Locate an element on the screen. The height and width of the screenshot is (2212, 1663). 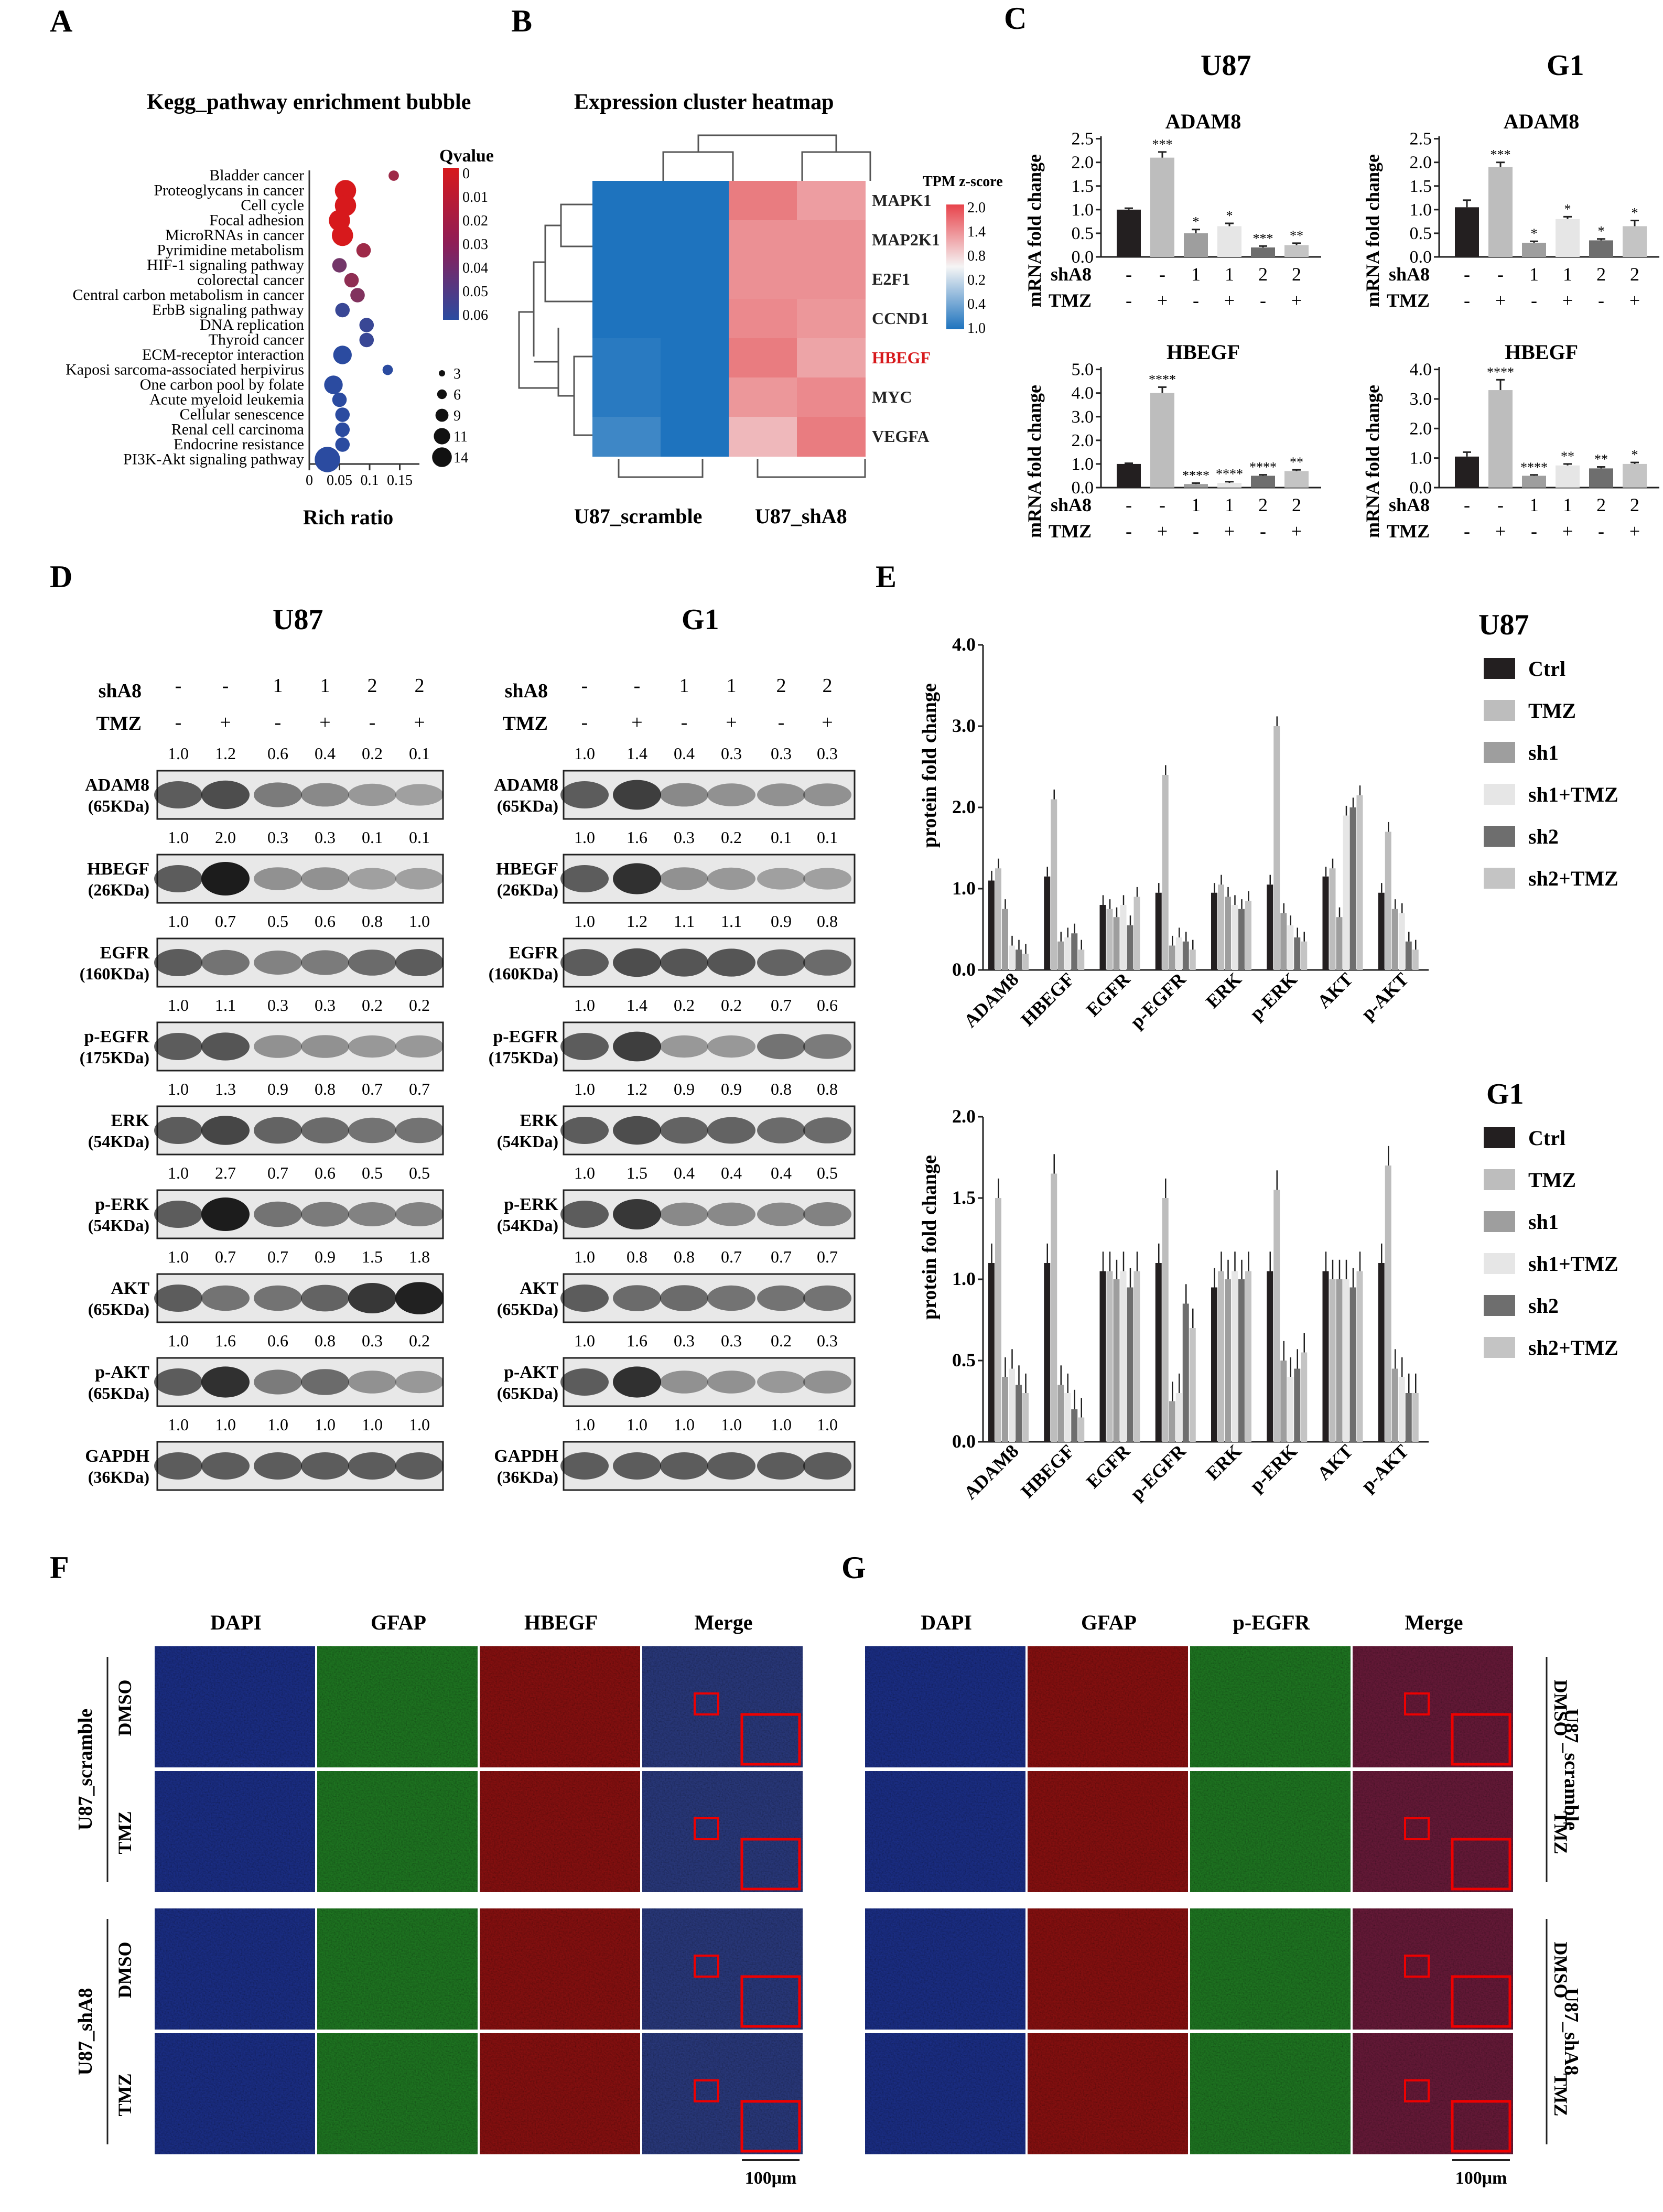
pathway-label: PI3K-Akt signaling pathway is located at coordinates (213, 460).